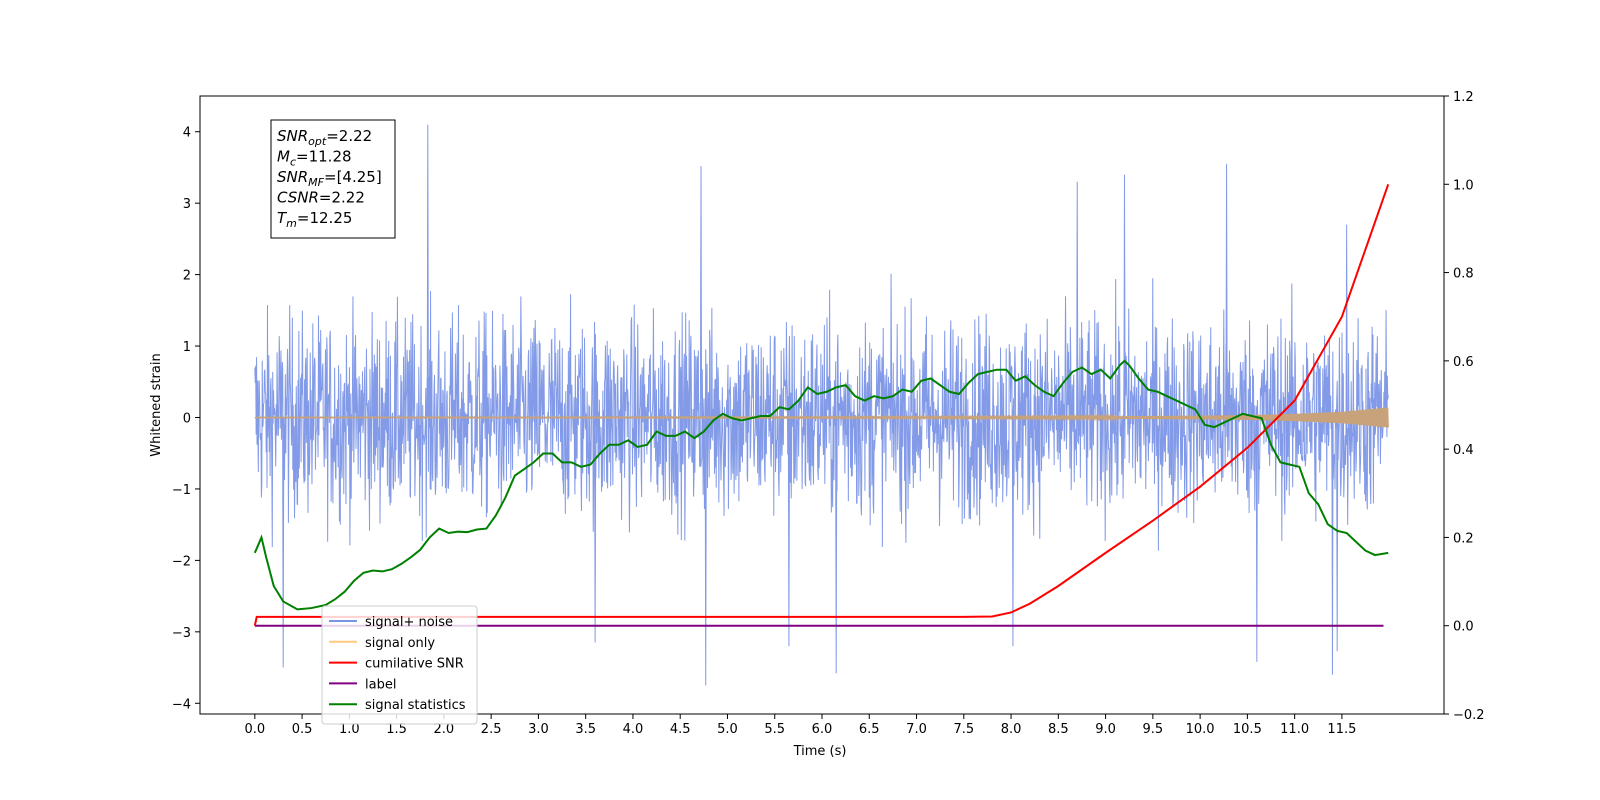 Image resolution: width=1600 pixels, height=800 pixels. I want to click on x-tick-label: 1.0, so click(349, 729).